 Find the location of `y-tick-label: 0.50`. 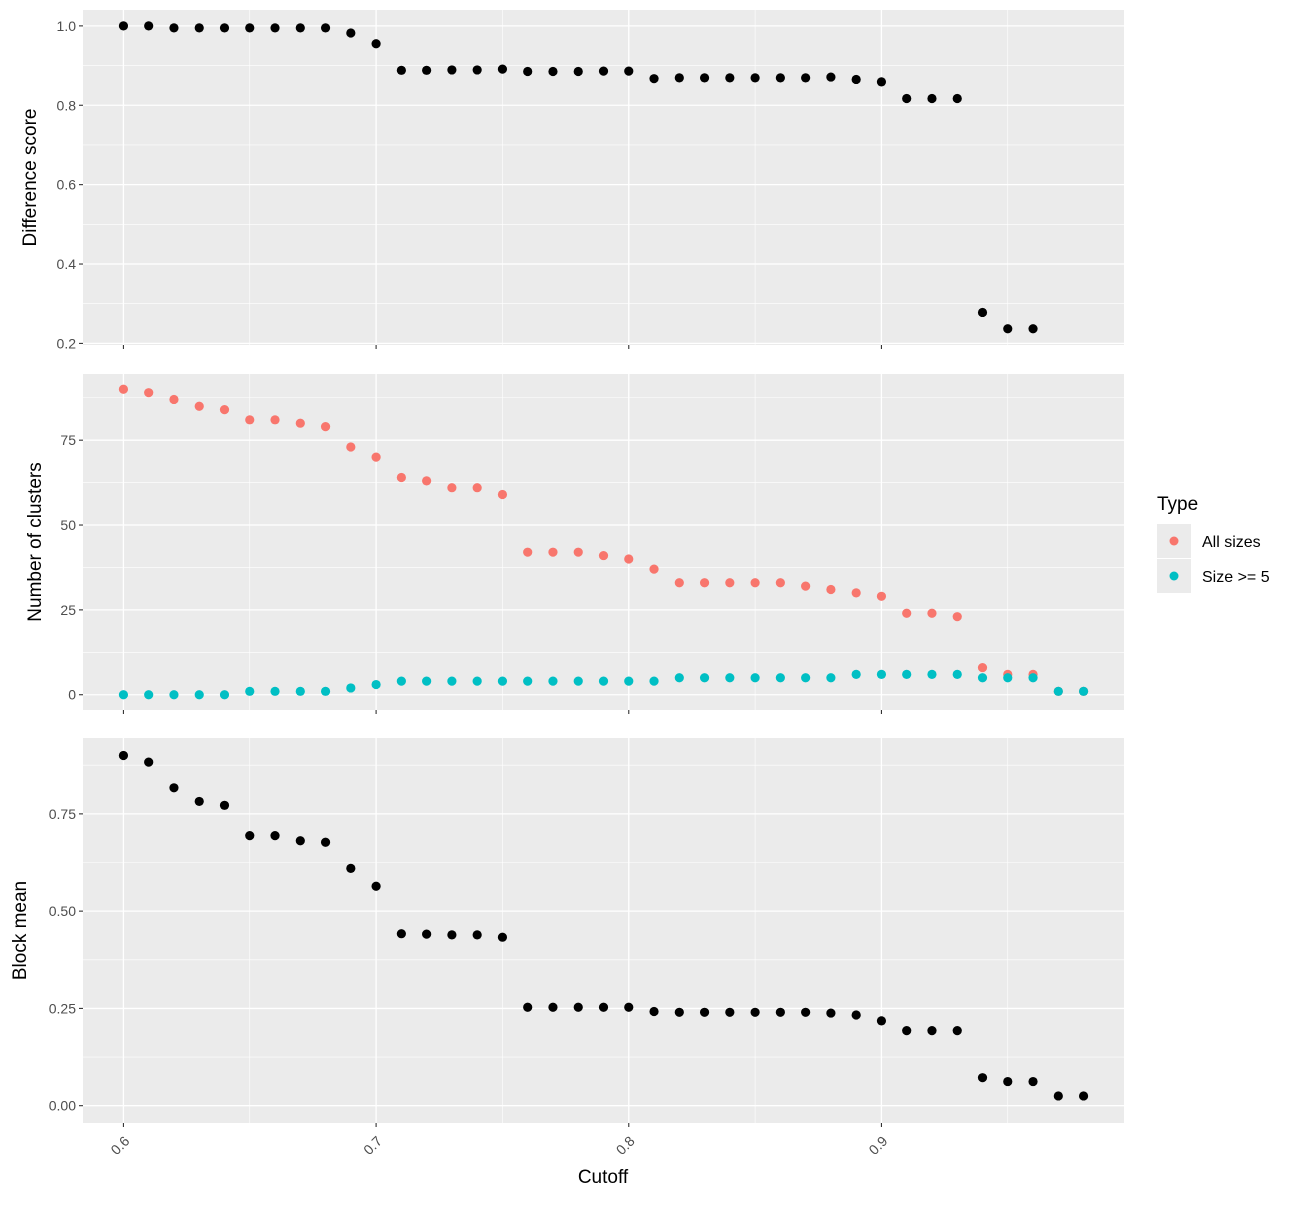

y-tick-label: 0.50 is located at coordinates (62, 911).